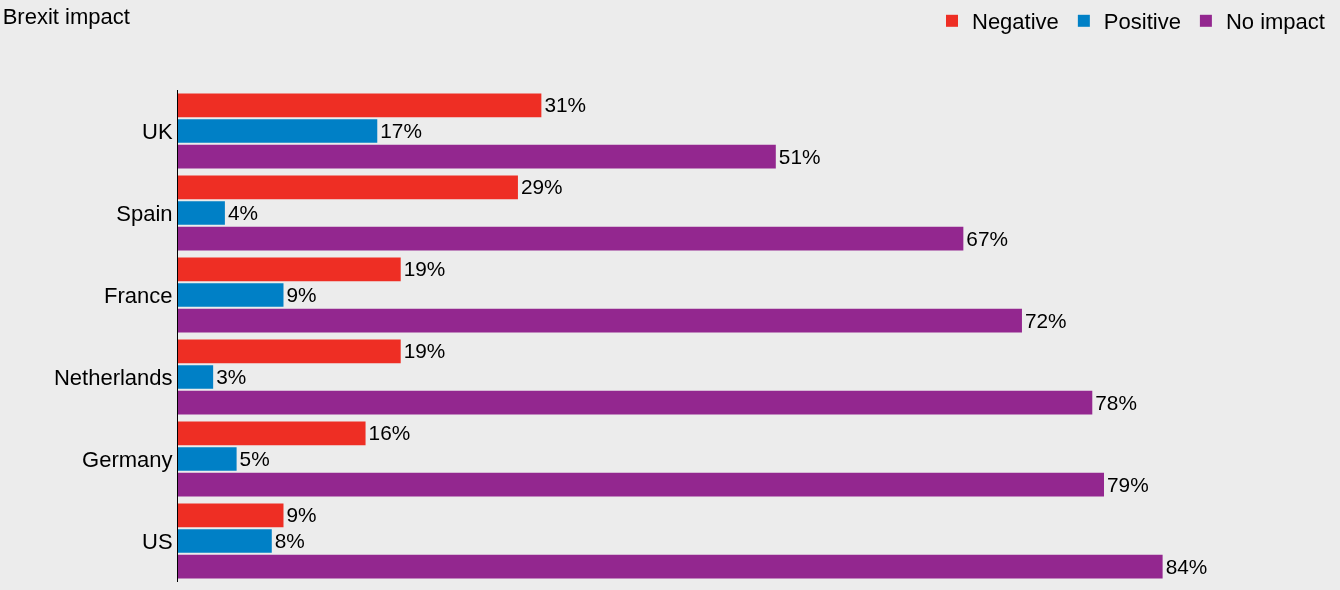 The height and width of the screenshot is (590, 1340). I want to click on y-tick-label: US, so click(157, 541).